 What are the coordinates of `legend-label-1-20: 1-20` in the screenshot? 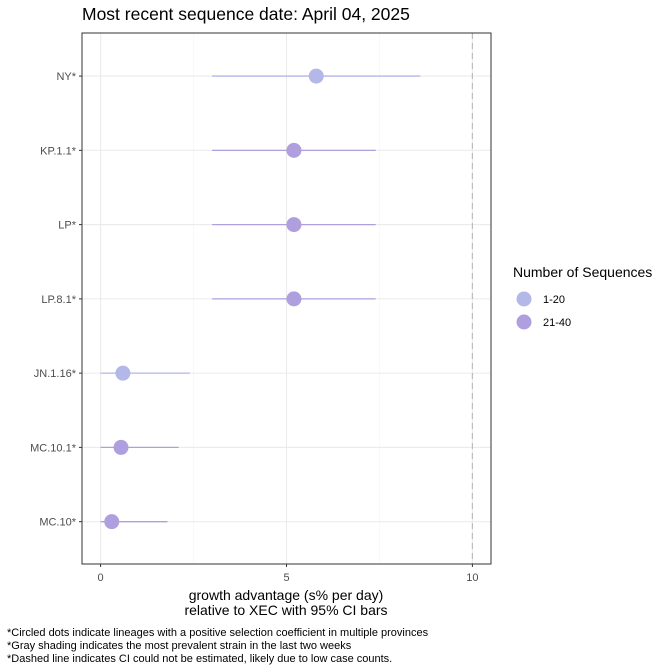 It's located at (554, 300).